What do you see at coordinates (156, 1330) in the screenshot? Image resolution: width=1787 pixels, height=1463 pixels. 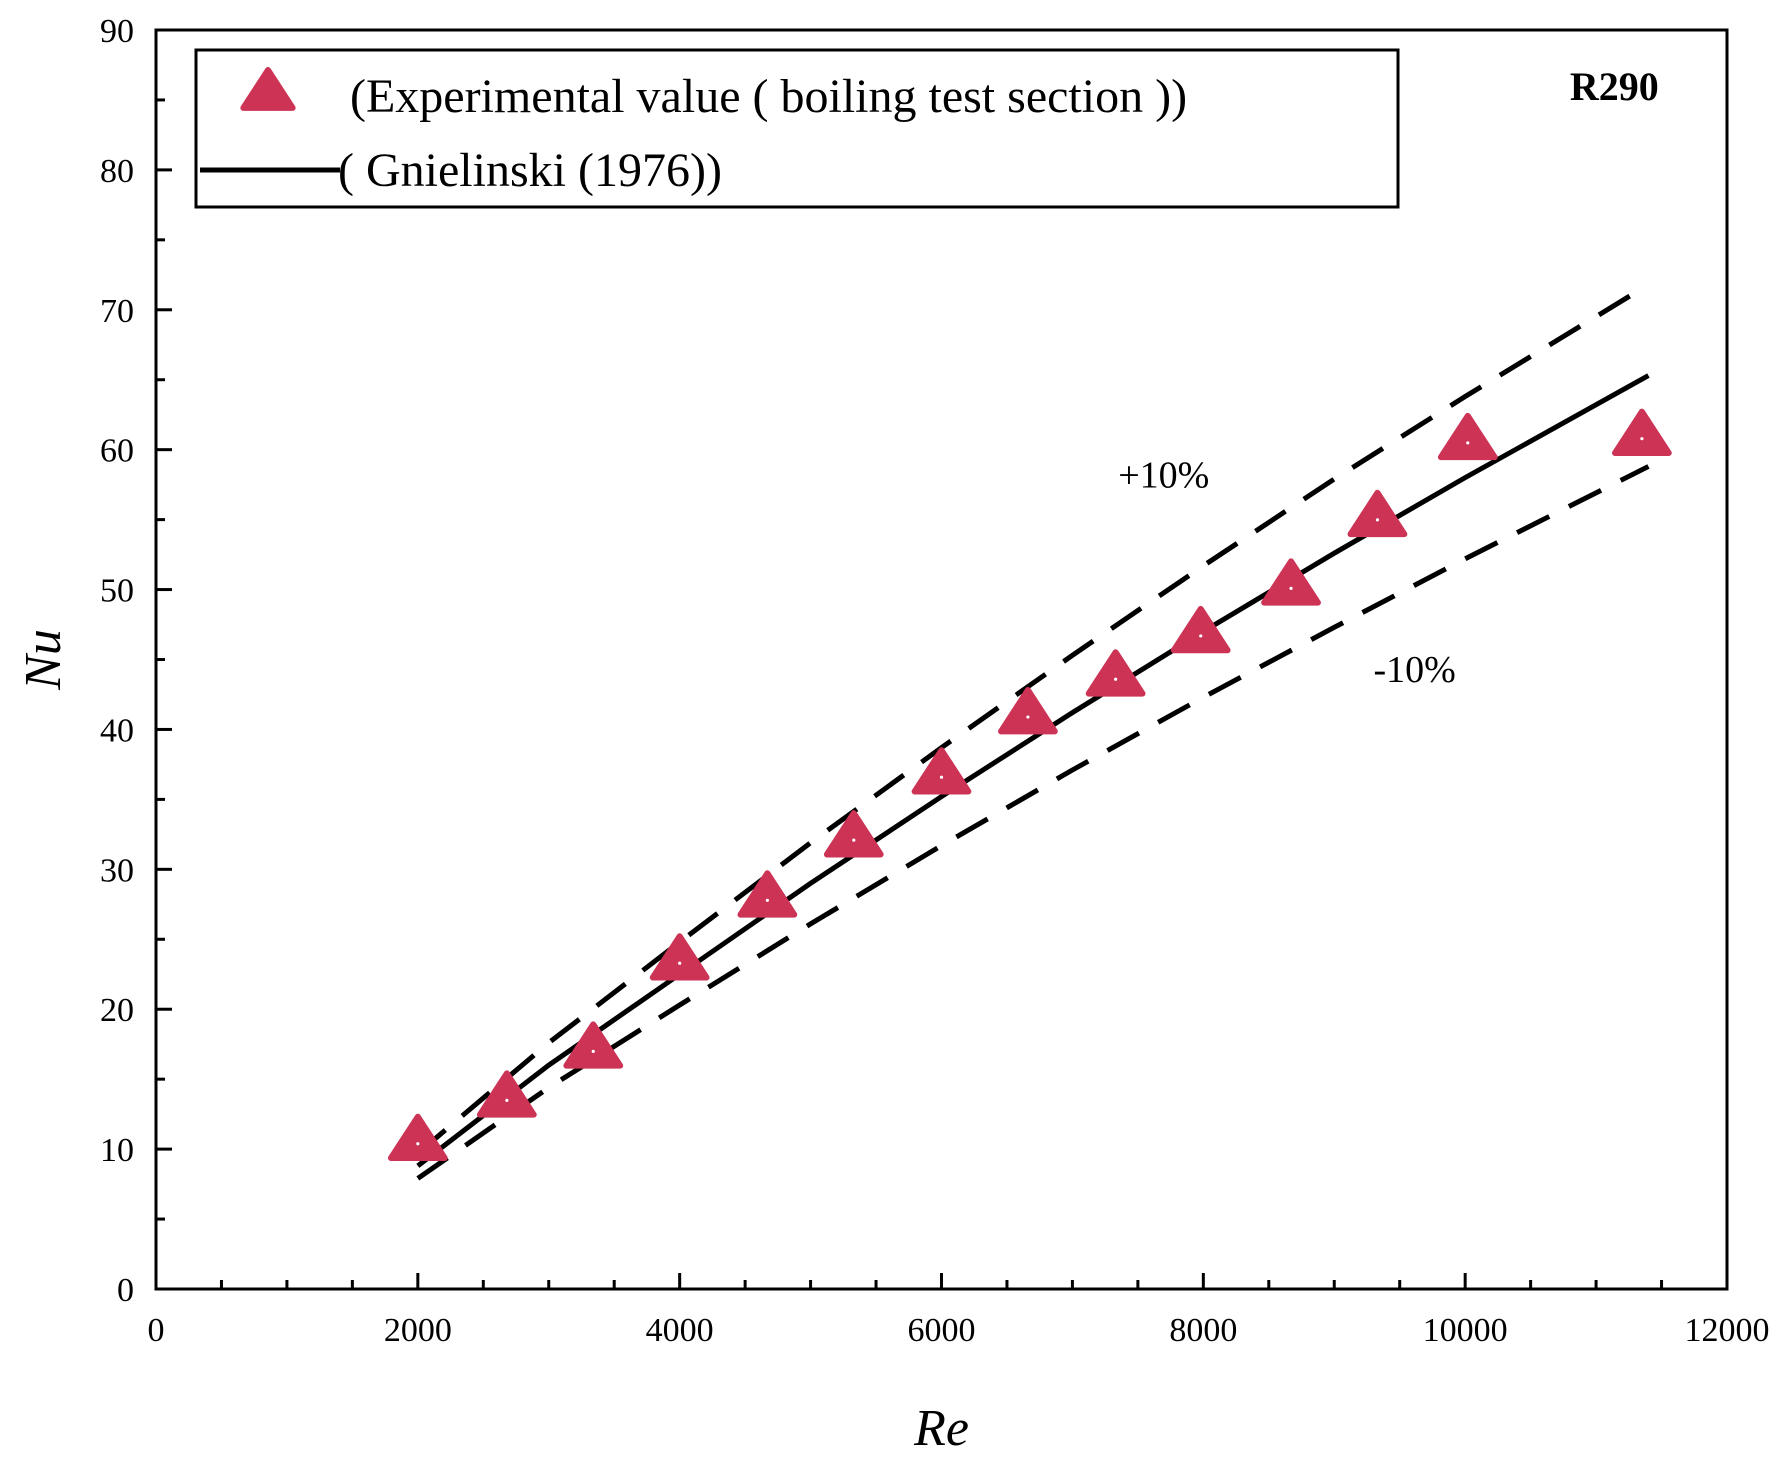 I see `x-tick-label: 0` at bounding box center [156, 1330].